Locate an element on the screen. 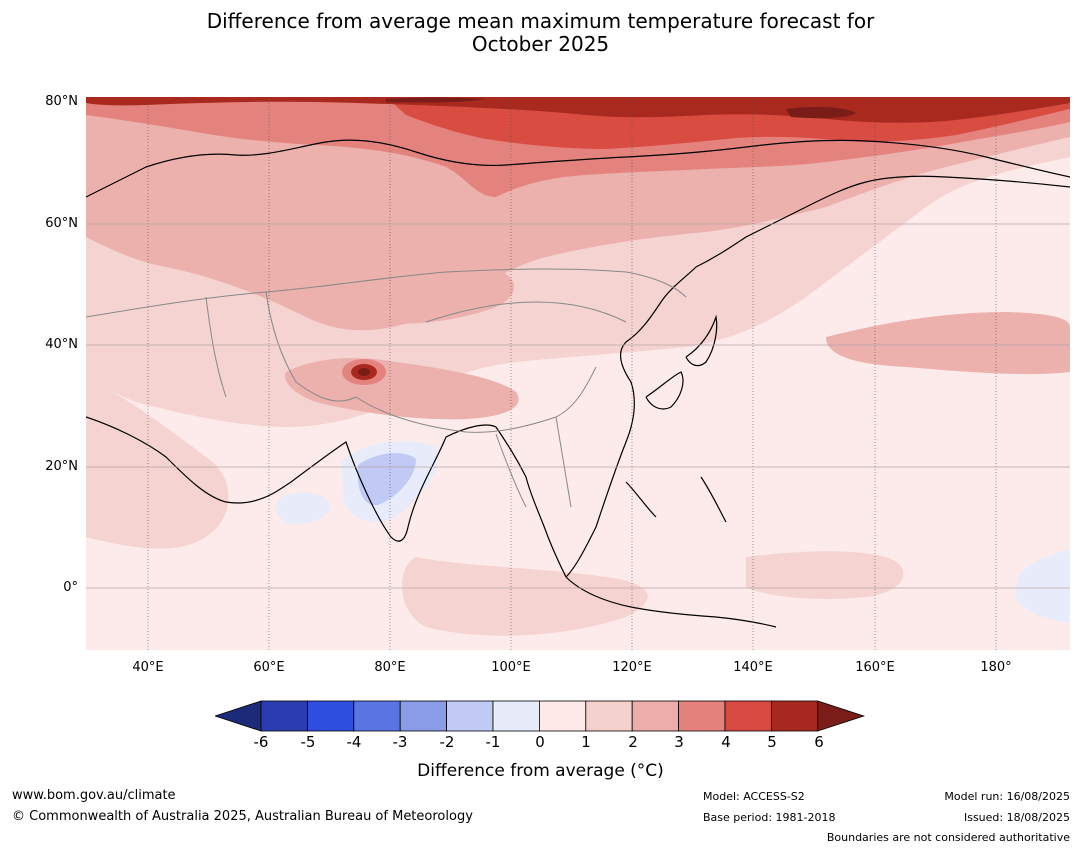 Image resolution: width=1081 pixels, height=850 pixels. lon-label-120e: 120°E is located at coordinates (632, 667).